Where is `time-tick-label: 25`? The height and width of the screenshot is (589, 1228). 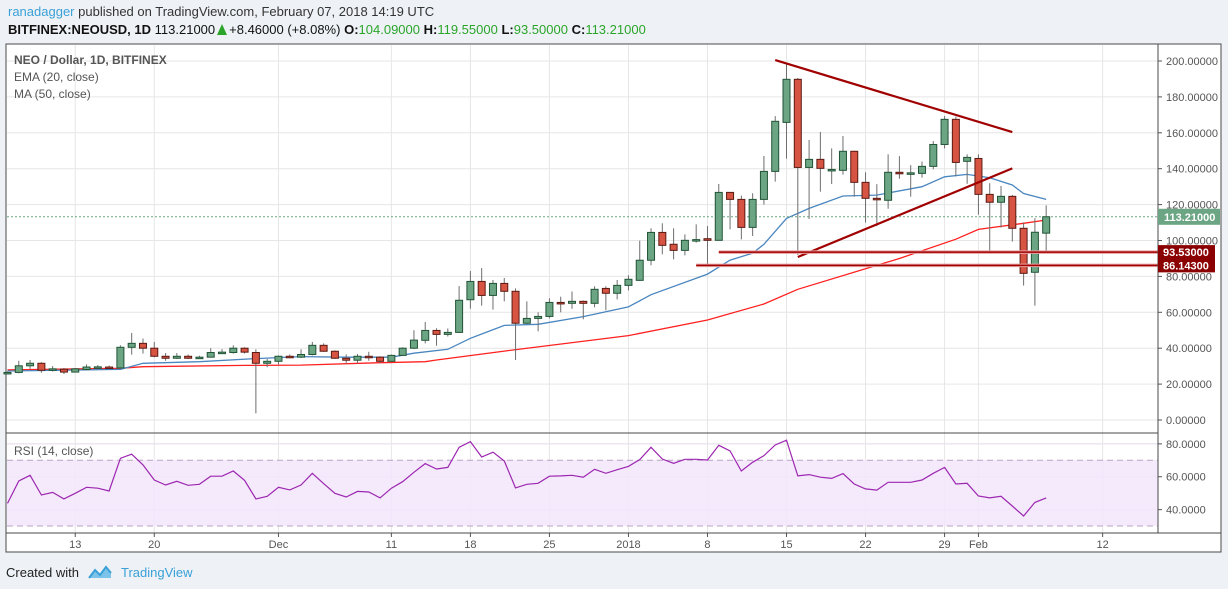 time-tick-label: 25 is located at coordinates (549, 545).